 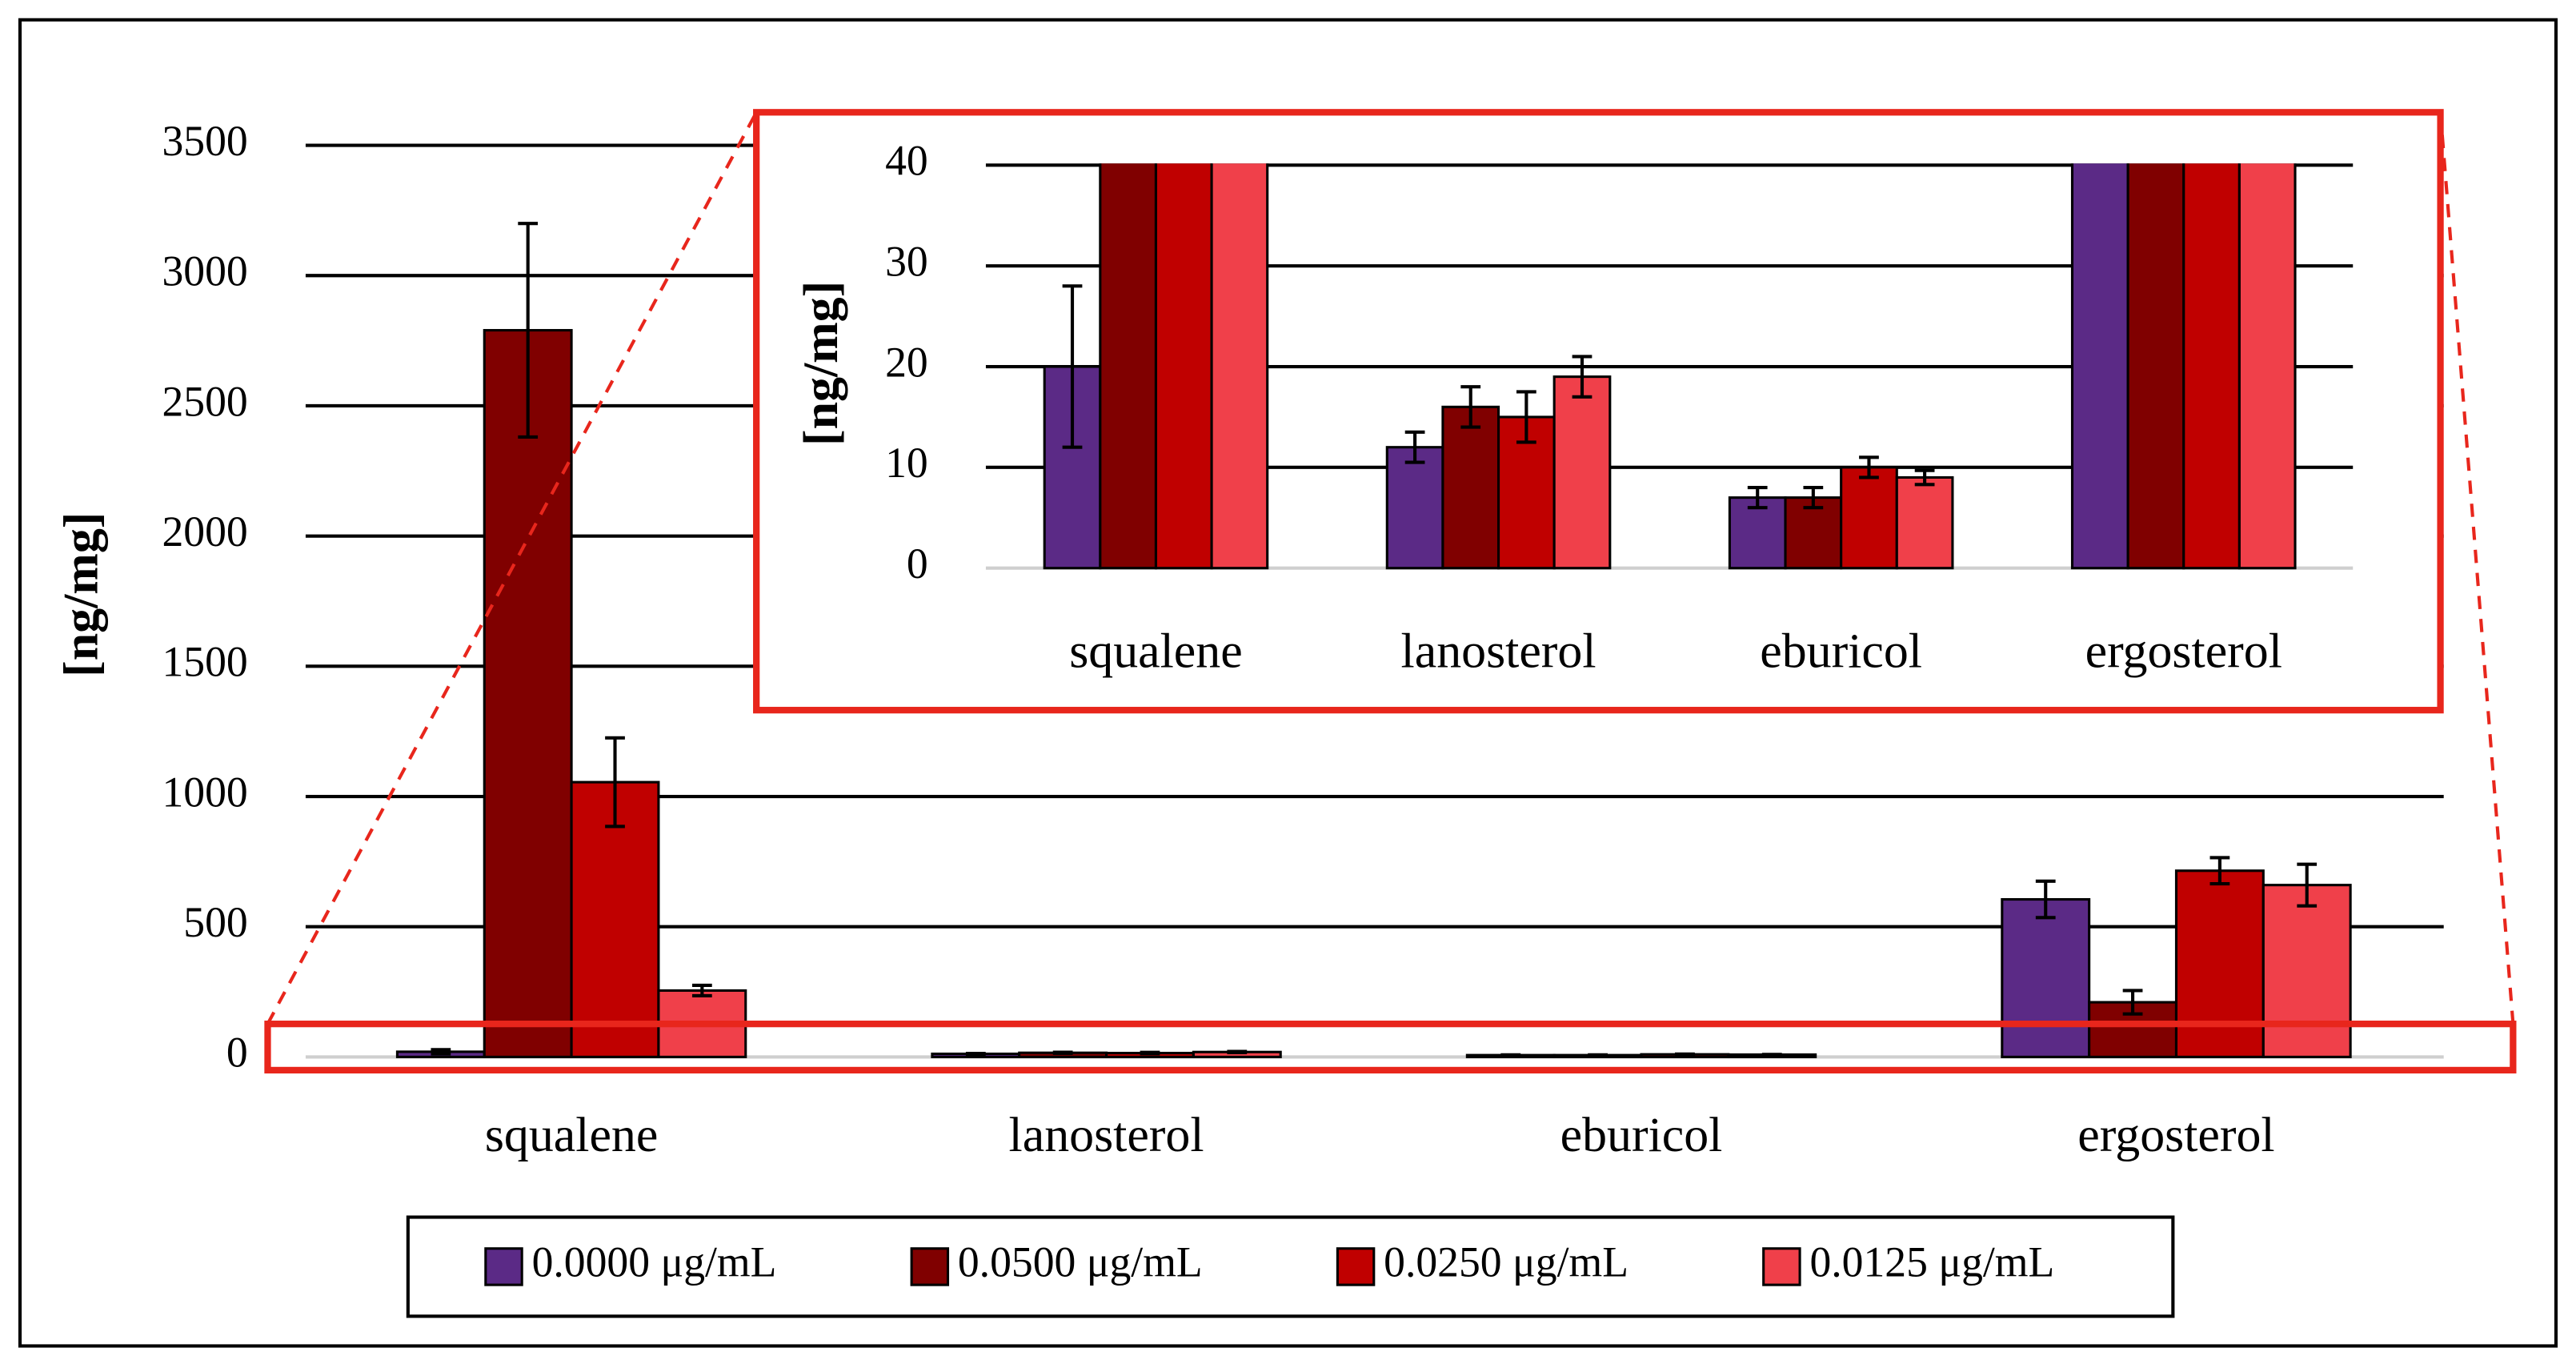 What do you see at coordinates (906, 261) in the screenshot?
I see `y-tick-label: 30` at bounding box center [906, 261].